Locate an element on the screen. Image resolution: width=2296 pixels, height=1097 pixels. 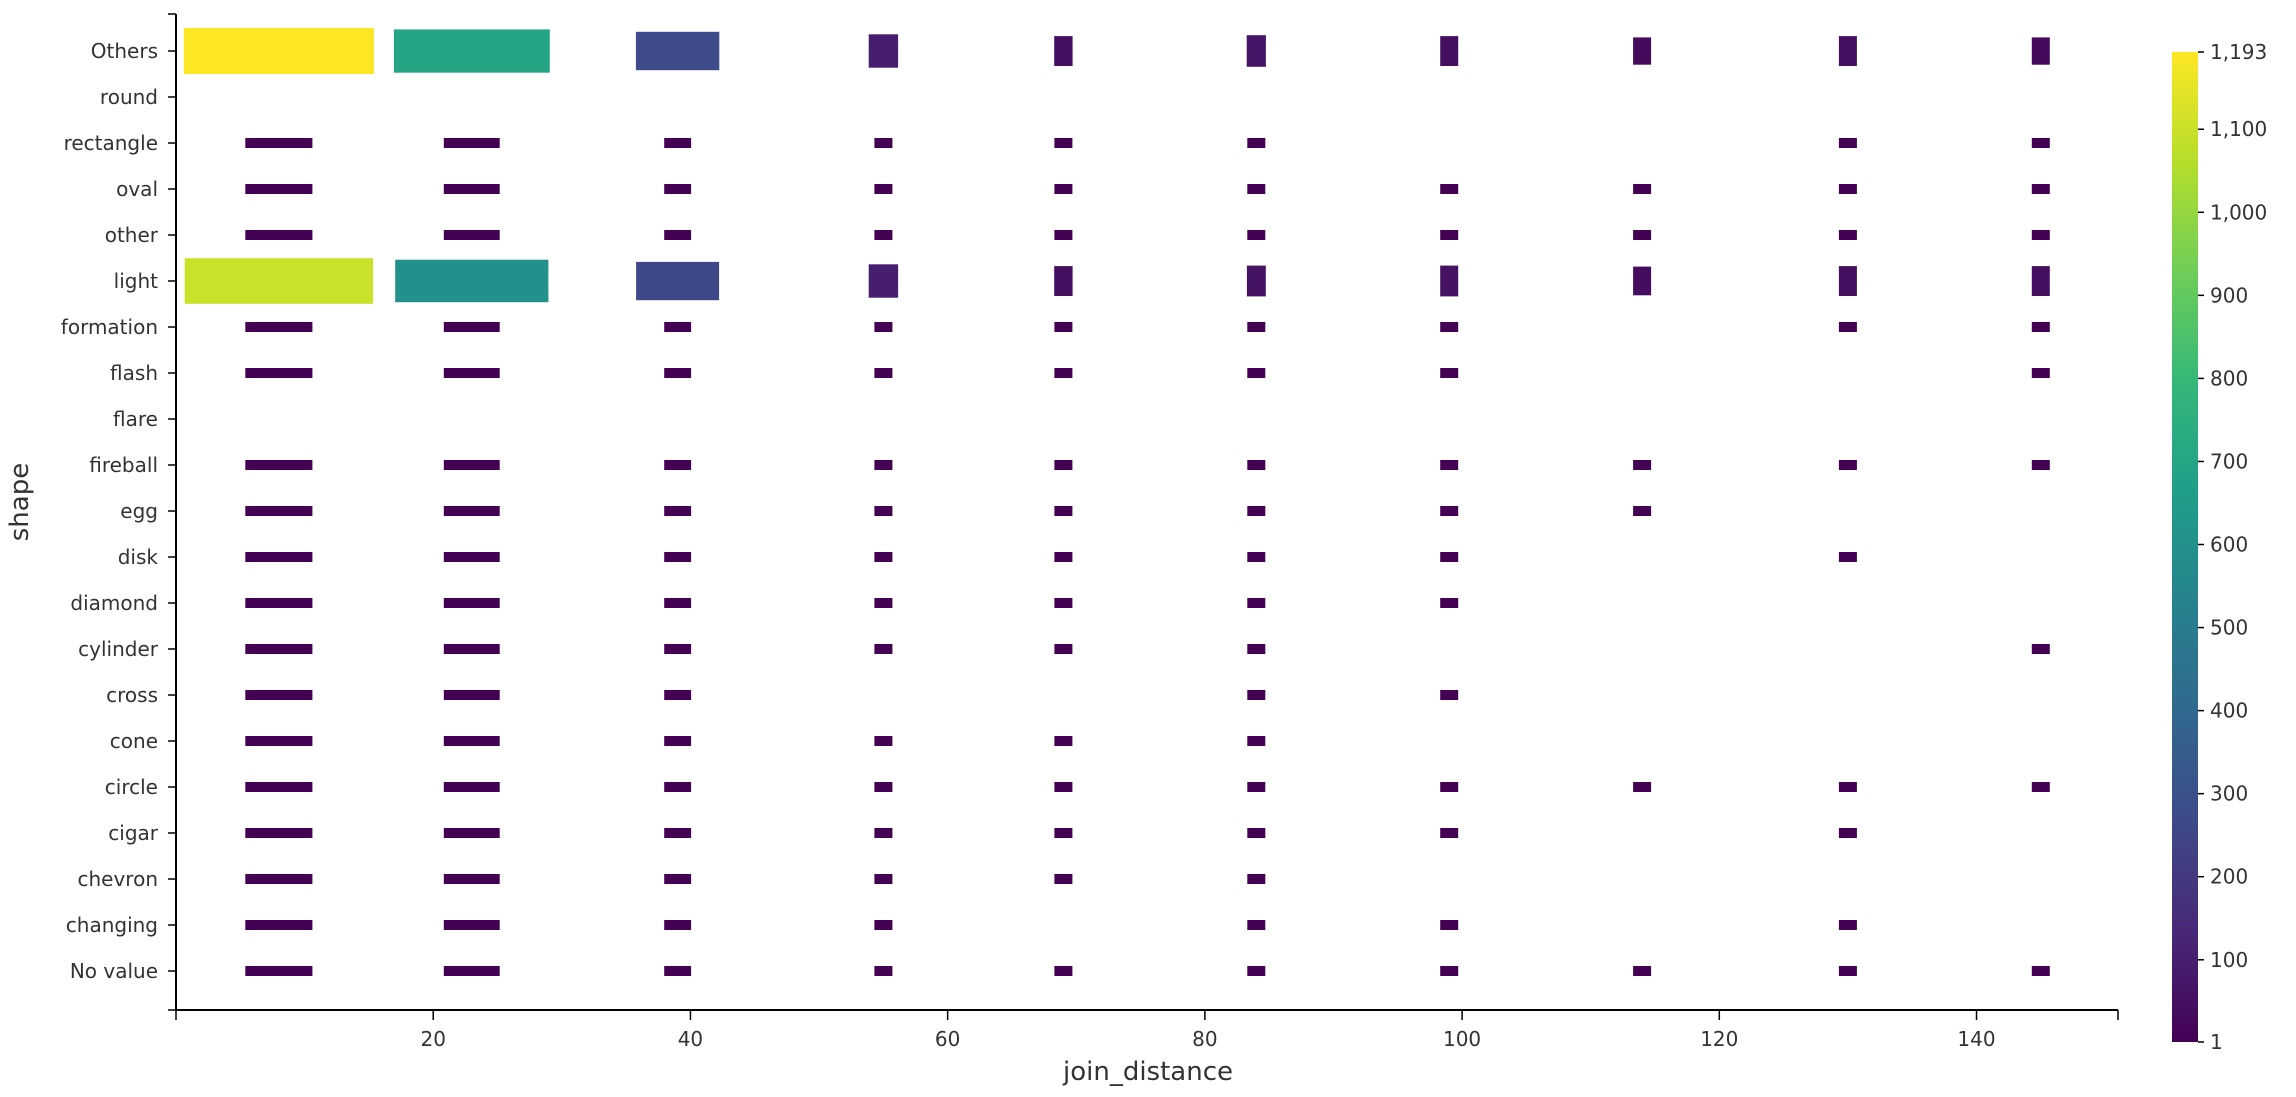
colorbar-tick-label: 800 is located at coordinates (2229, 378).